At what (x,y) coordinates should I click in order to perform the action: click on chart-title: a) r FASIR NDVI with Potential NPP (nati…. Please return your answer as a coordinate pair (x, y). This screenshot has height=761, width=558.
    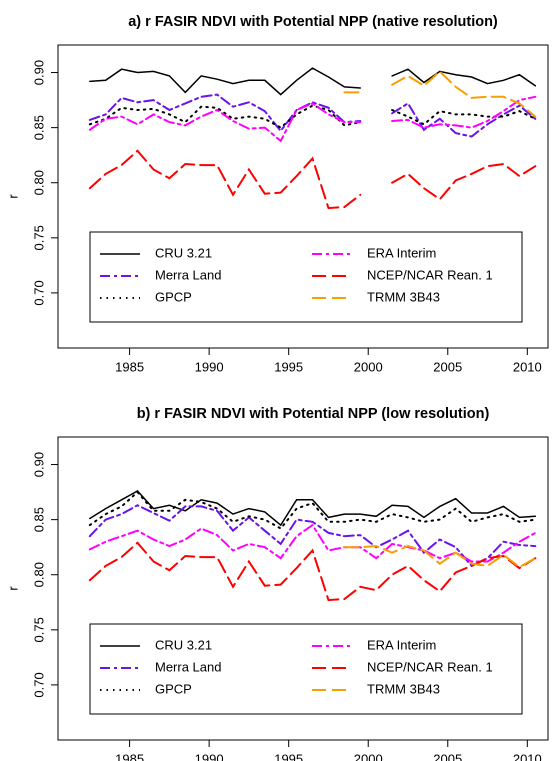
    Looking at the image, I should click on (313, 22).